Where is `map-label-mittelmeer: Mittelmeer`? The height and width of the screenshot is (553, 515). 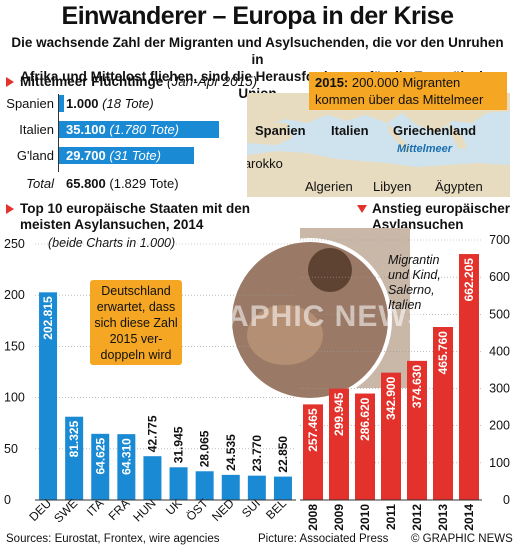 map-label-mittelmeer: Mittelmeer is located at coordinates (425, 149).